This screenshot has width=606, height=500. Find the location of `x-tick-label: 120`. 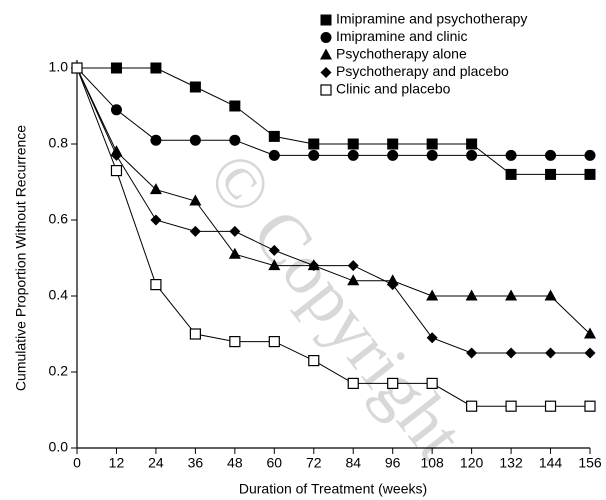

x-tick-label: 120 is located at coordinates (472, 463).